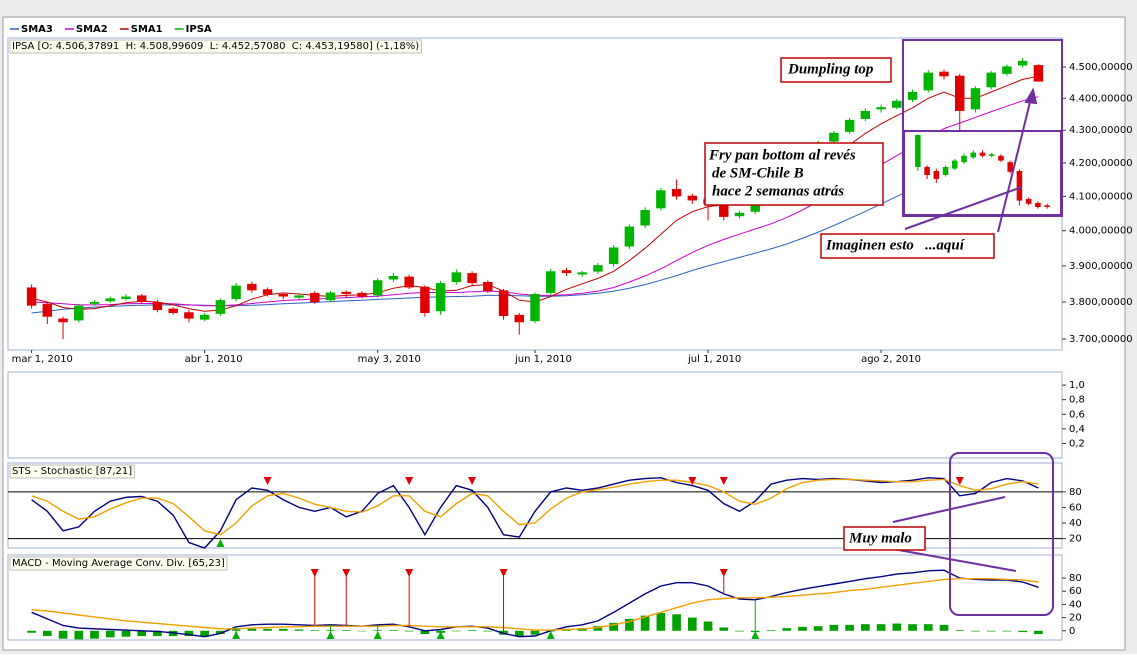 This screenshot has width=1137, height=658. I want to click on series-line, so click(535, 507).